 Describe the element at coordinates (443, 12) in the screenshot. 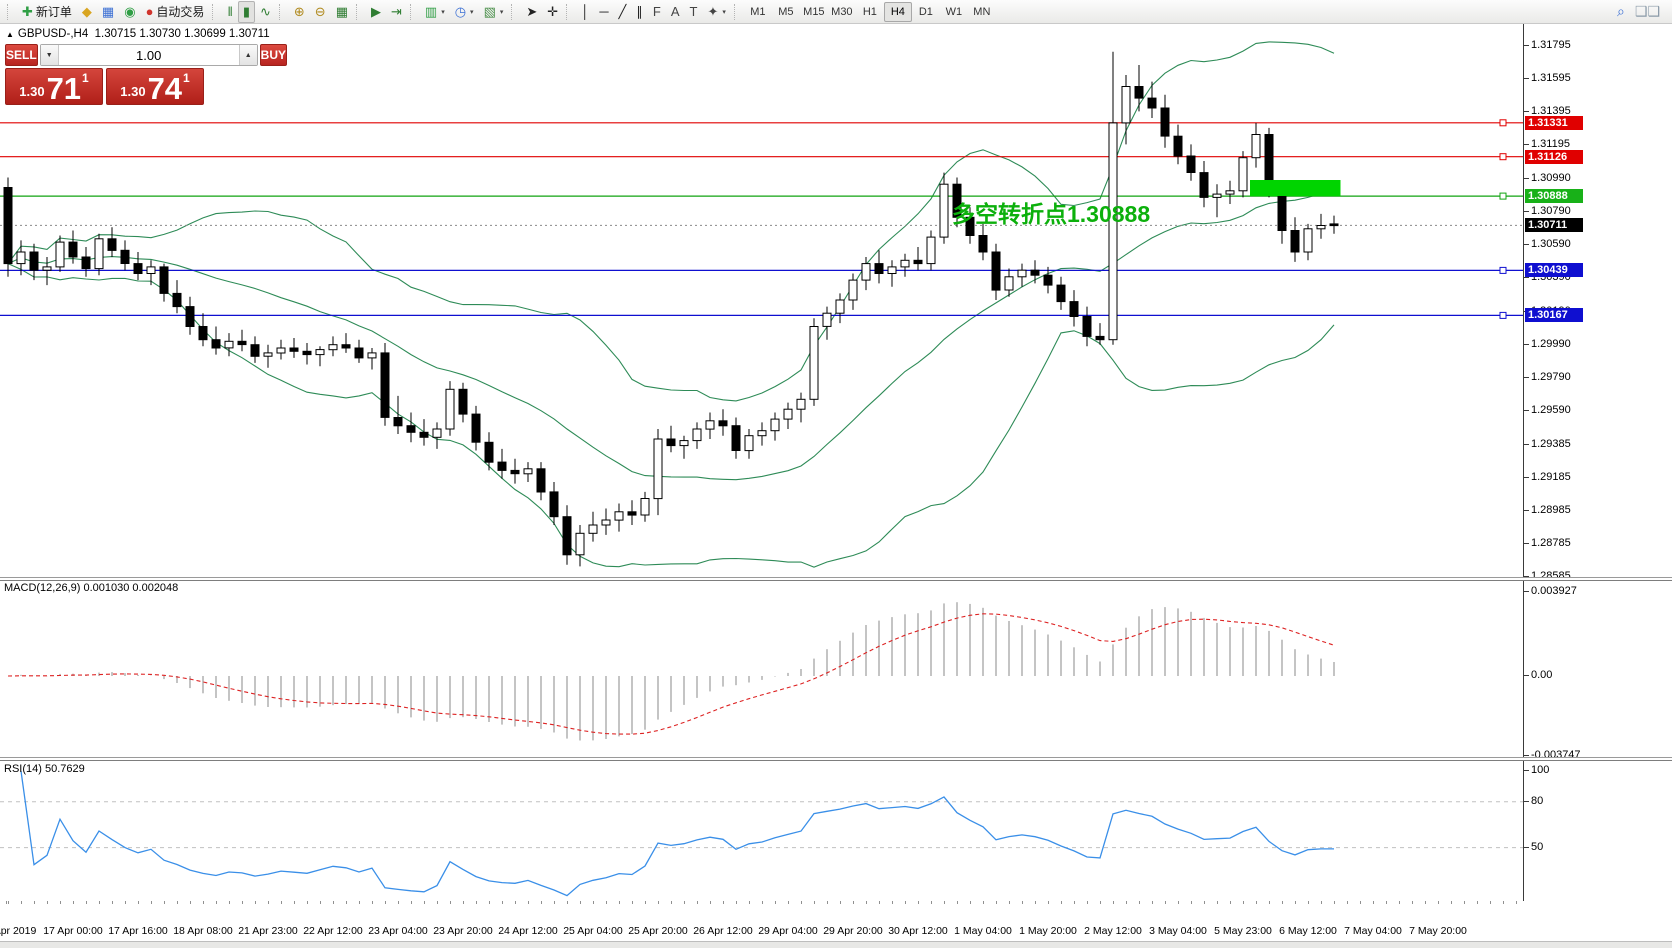

I see `new-chart-dropdown-icon: ▾` at that location.